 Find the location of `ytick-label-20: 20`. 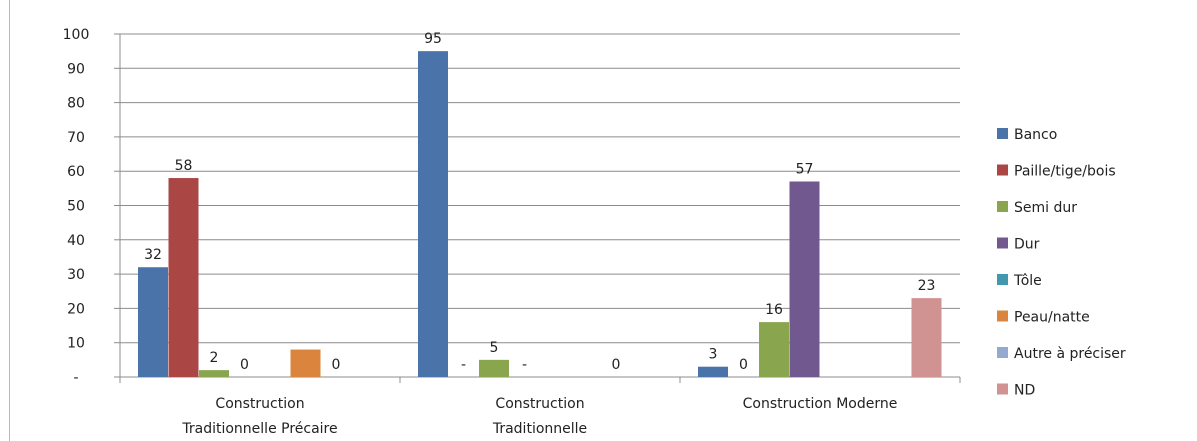

ytick-label-20: 20 is located at coordinates (76, 309).